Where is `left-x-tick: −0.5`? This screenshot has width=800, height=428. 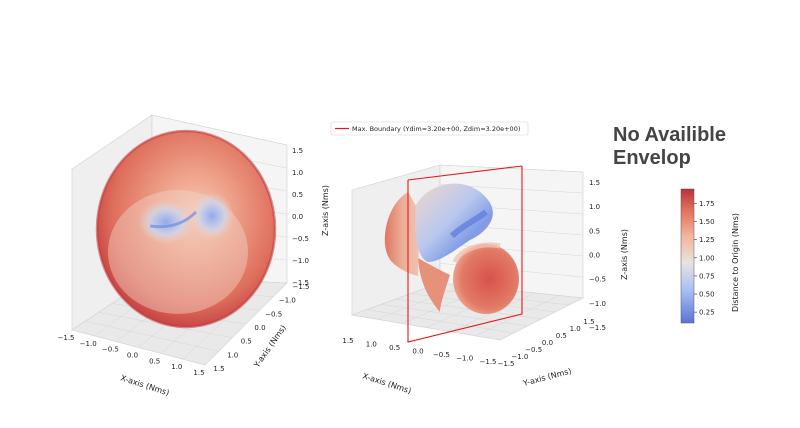
left-x-tick: −0.5 is located at coordinates (110, 350).